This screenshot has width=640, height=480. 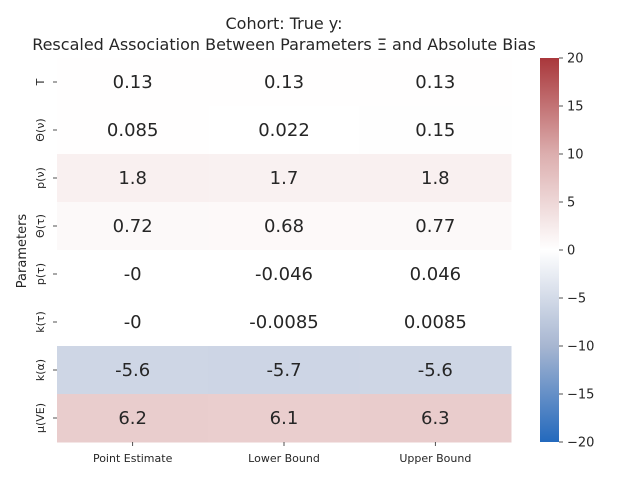 What do you see at coordinates (45, 255) in the screenshot?
I see `row-labels: T Θ(ν) p(ν) Θ(τ) p(τ) k(τ) k(α) μ(VE)` at bounding box center [45, 255].